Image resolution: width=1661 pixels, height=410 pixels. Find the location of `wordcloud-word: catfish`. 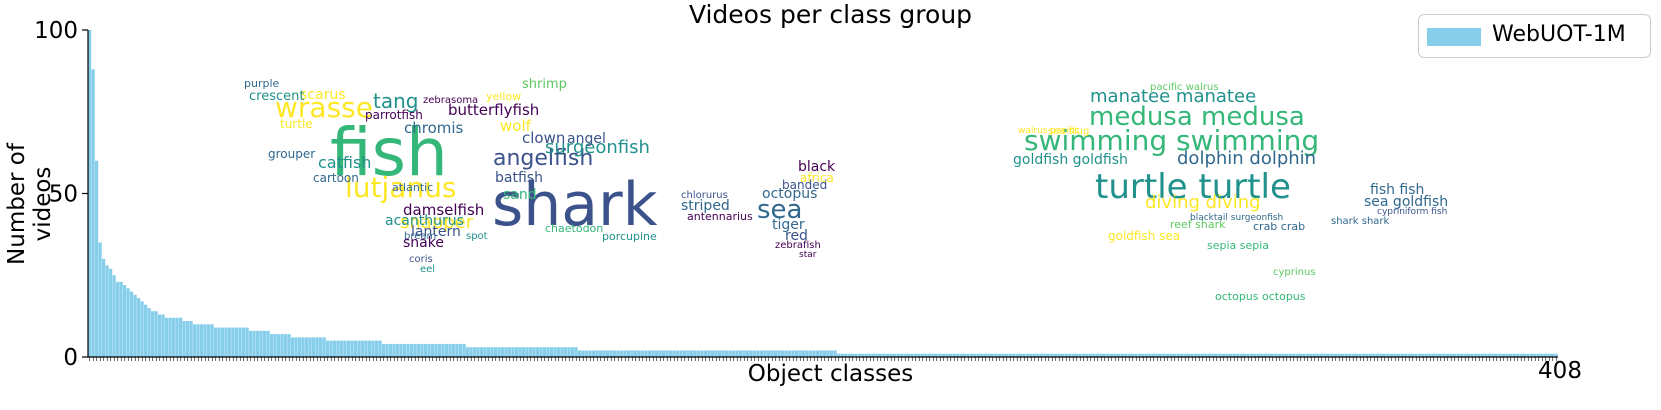

wordcloud-word: catfish is located at coordinates (344, 162).